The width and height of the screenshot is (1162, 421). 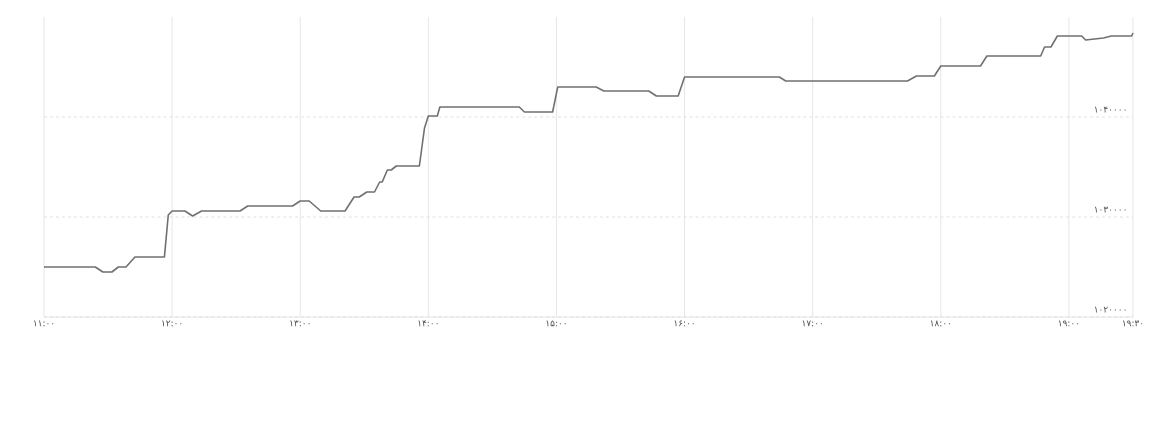 I want to click on x-tick-label: ۱۶:۰۰, so click(x=684, y=323).